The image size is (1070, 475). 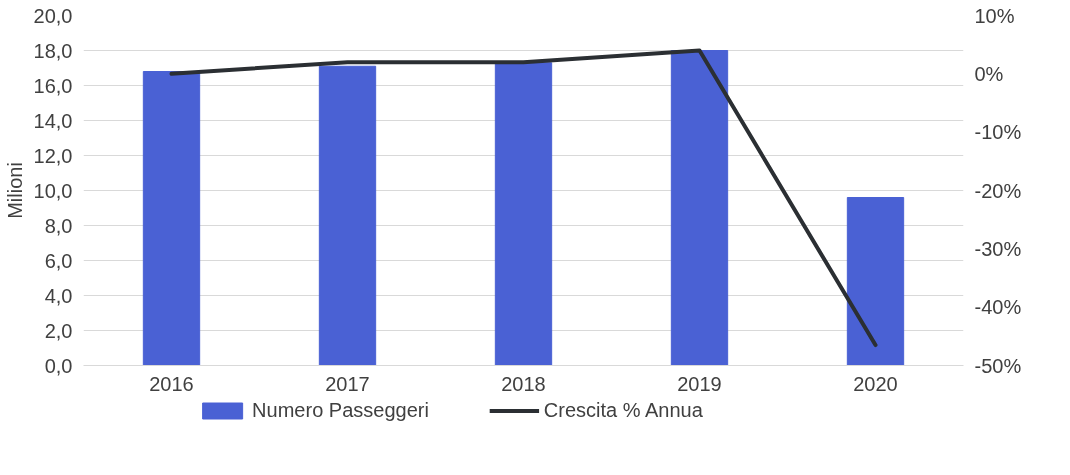 I want to click on y2-tick-label: -50%, so click(x=998, y=365).